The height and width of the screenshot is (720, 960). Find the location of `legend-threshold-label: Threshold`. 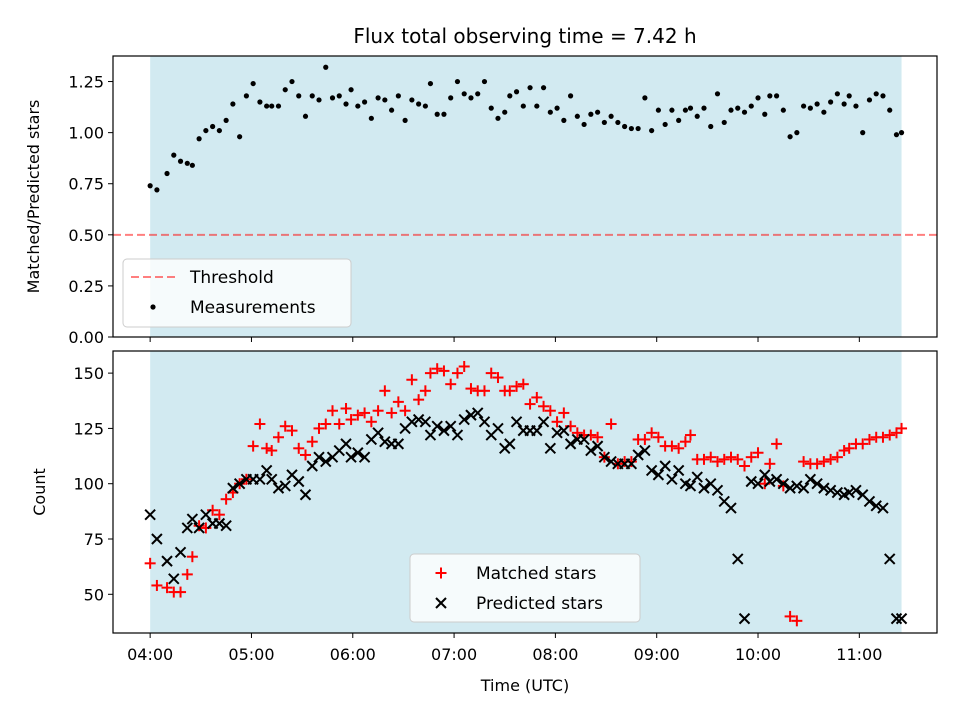

legend-threshold-label: Threshold is located at coordinates (231, 278).